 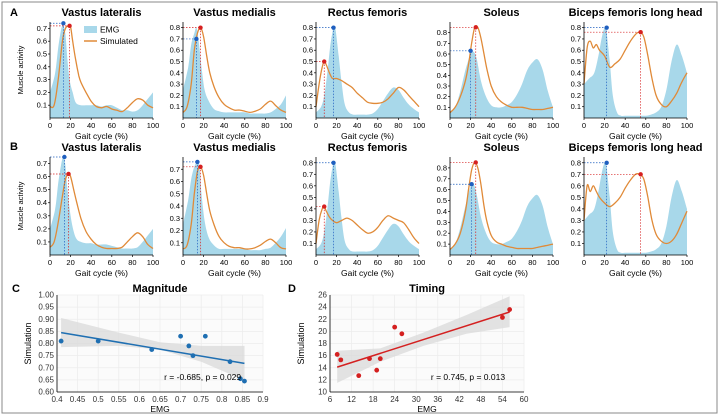 I want to click on y-tick-label: 0.75, so click(x=46, y=355).